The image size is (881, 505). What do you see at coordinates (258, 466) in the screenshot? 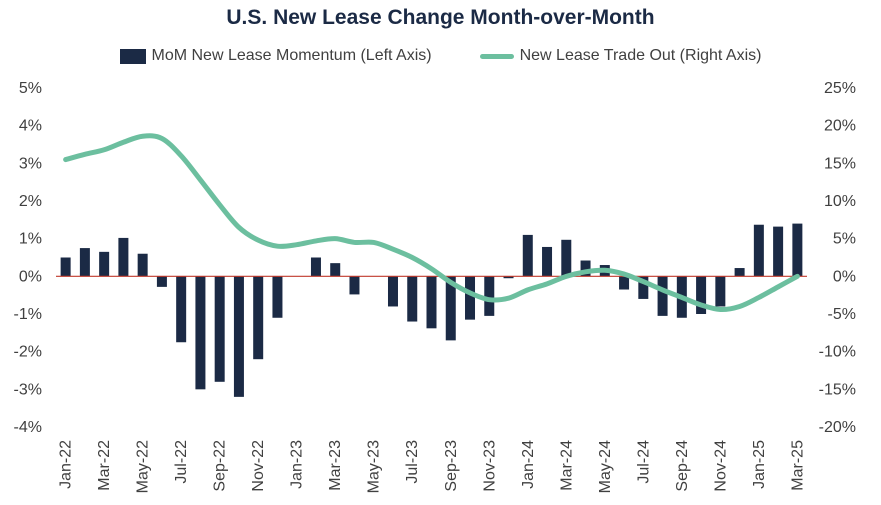
I see `x-tick-Nov-22: Nov-22` at bounding box center [258, 466].